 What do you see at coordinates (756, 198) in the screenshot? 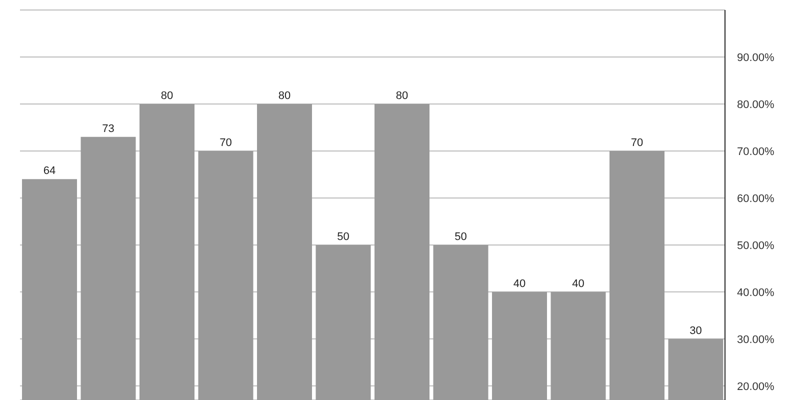
I see `y-tick-label: 60.00%` at bounding box center [756, 198].